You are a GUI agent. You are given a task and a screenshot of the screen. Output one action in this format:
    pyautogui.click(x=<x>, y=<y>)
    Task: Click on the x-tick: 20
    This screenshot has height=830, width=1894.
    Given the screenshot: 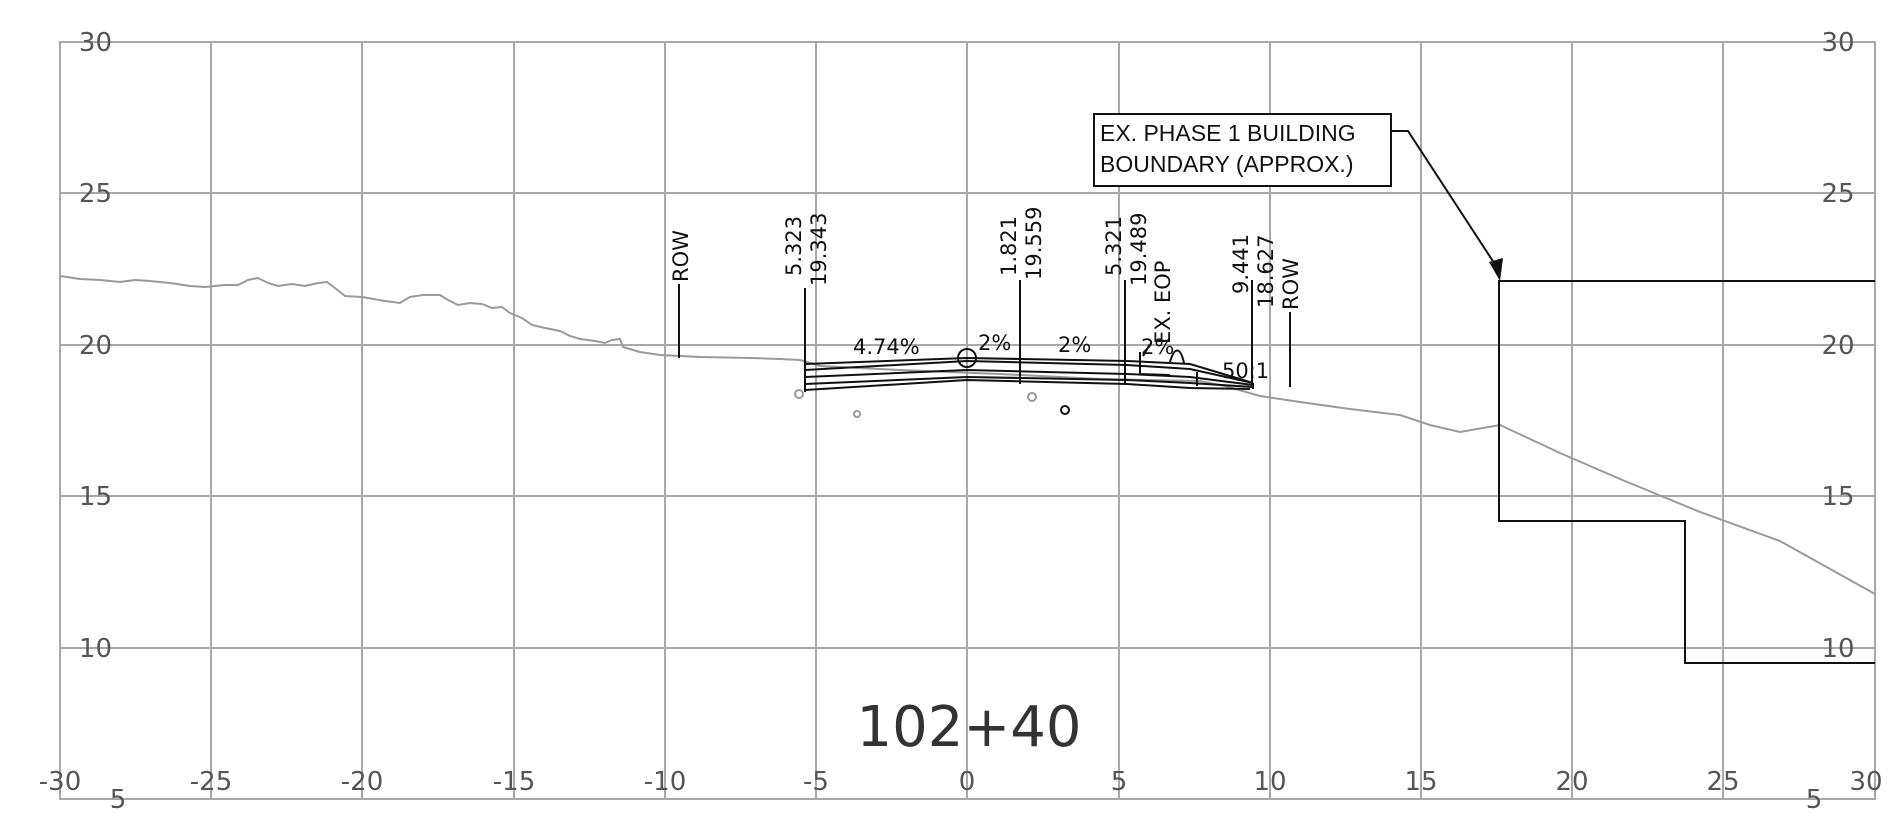 What is the action you would take?
    pyautogui.click(x=1571, y=782)
    